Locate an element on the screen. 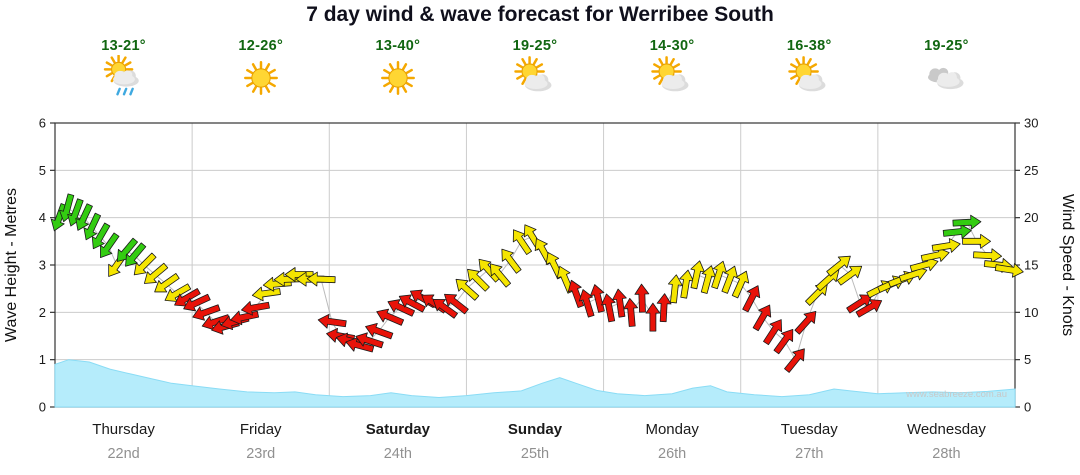 Image resolution: width=1080 pixels, height=475 pixels. day-label: Monday is located at coordinates (672, 429).